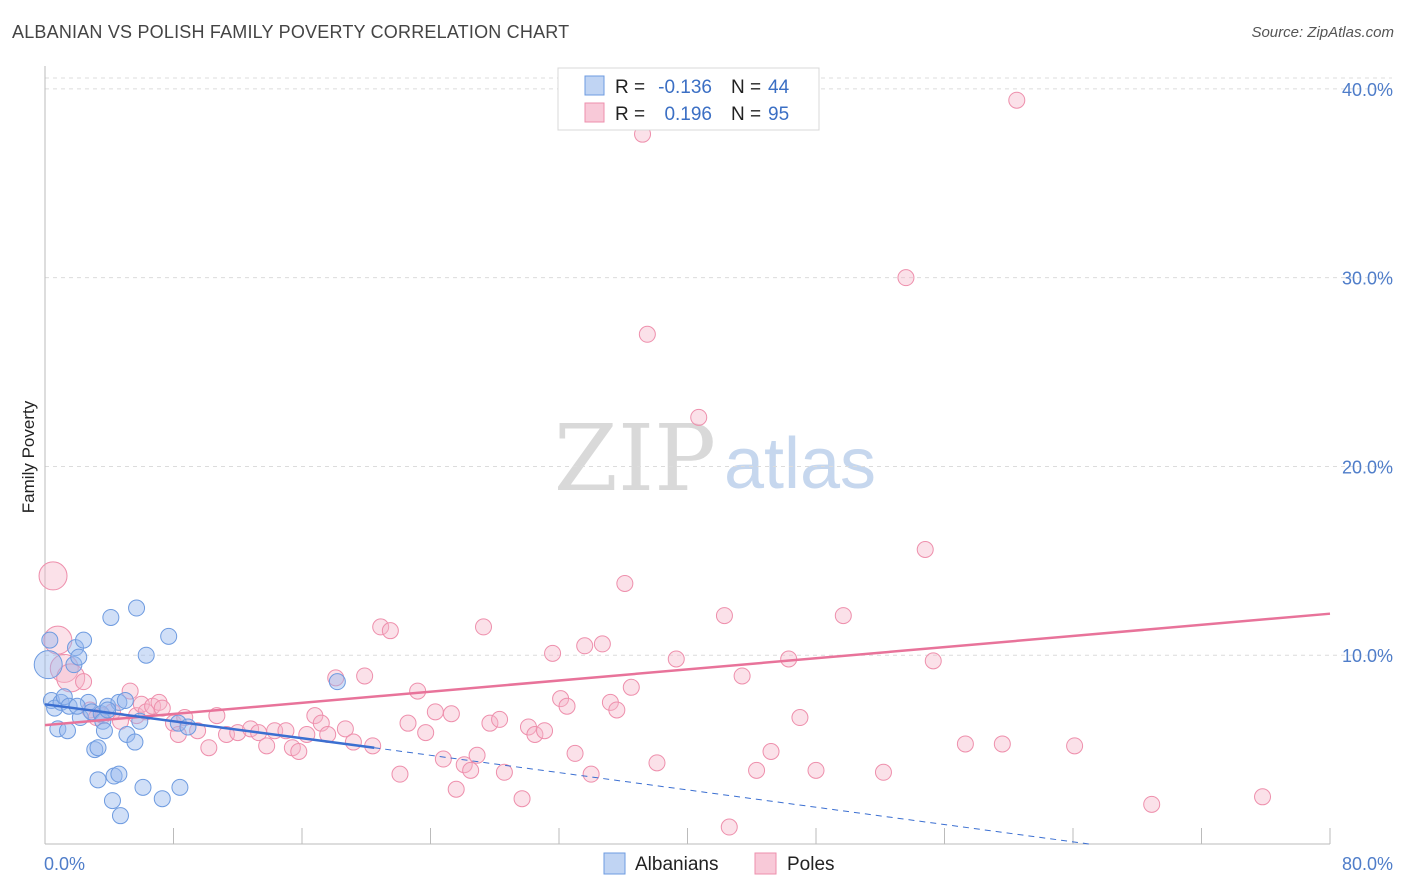 The image size is (1406, 892). I want to click on albanians-trend-line, so click(209, 726).